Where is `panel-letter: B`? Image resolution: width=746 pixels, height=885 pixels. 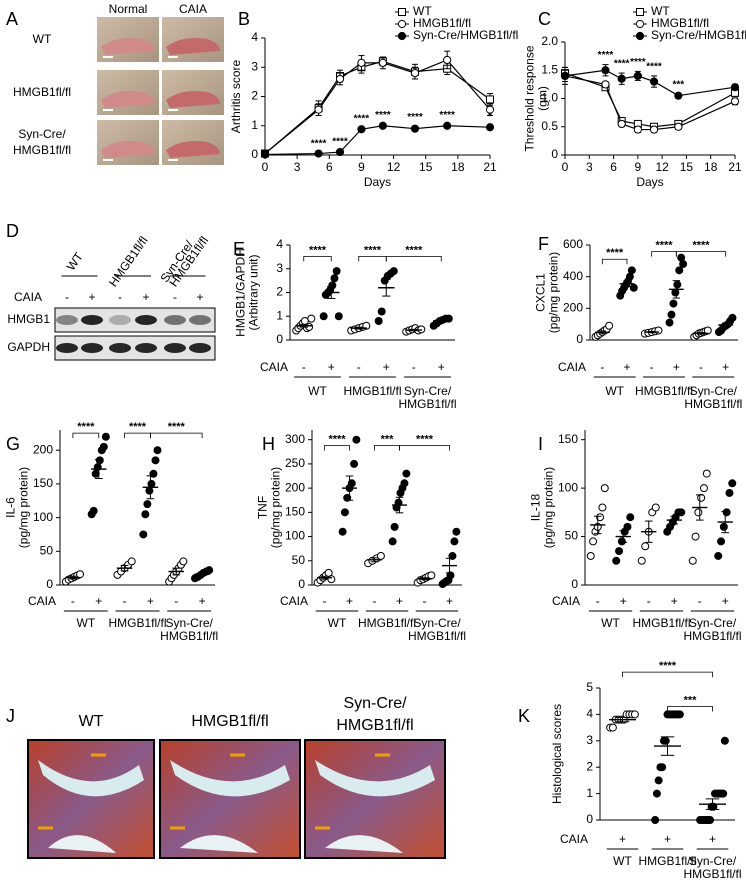 panel-letter: B is located at coordinates (244, 19).